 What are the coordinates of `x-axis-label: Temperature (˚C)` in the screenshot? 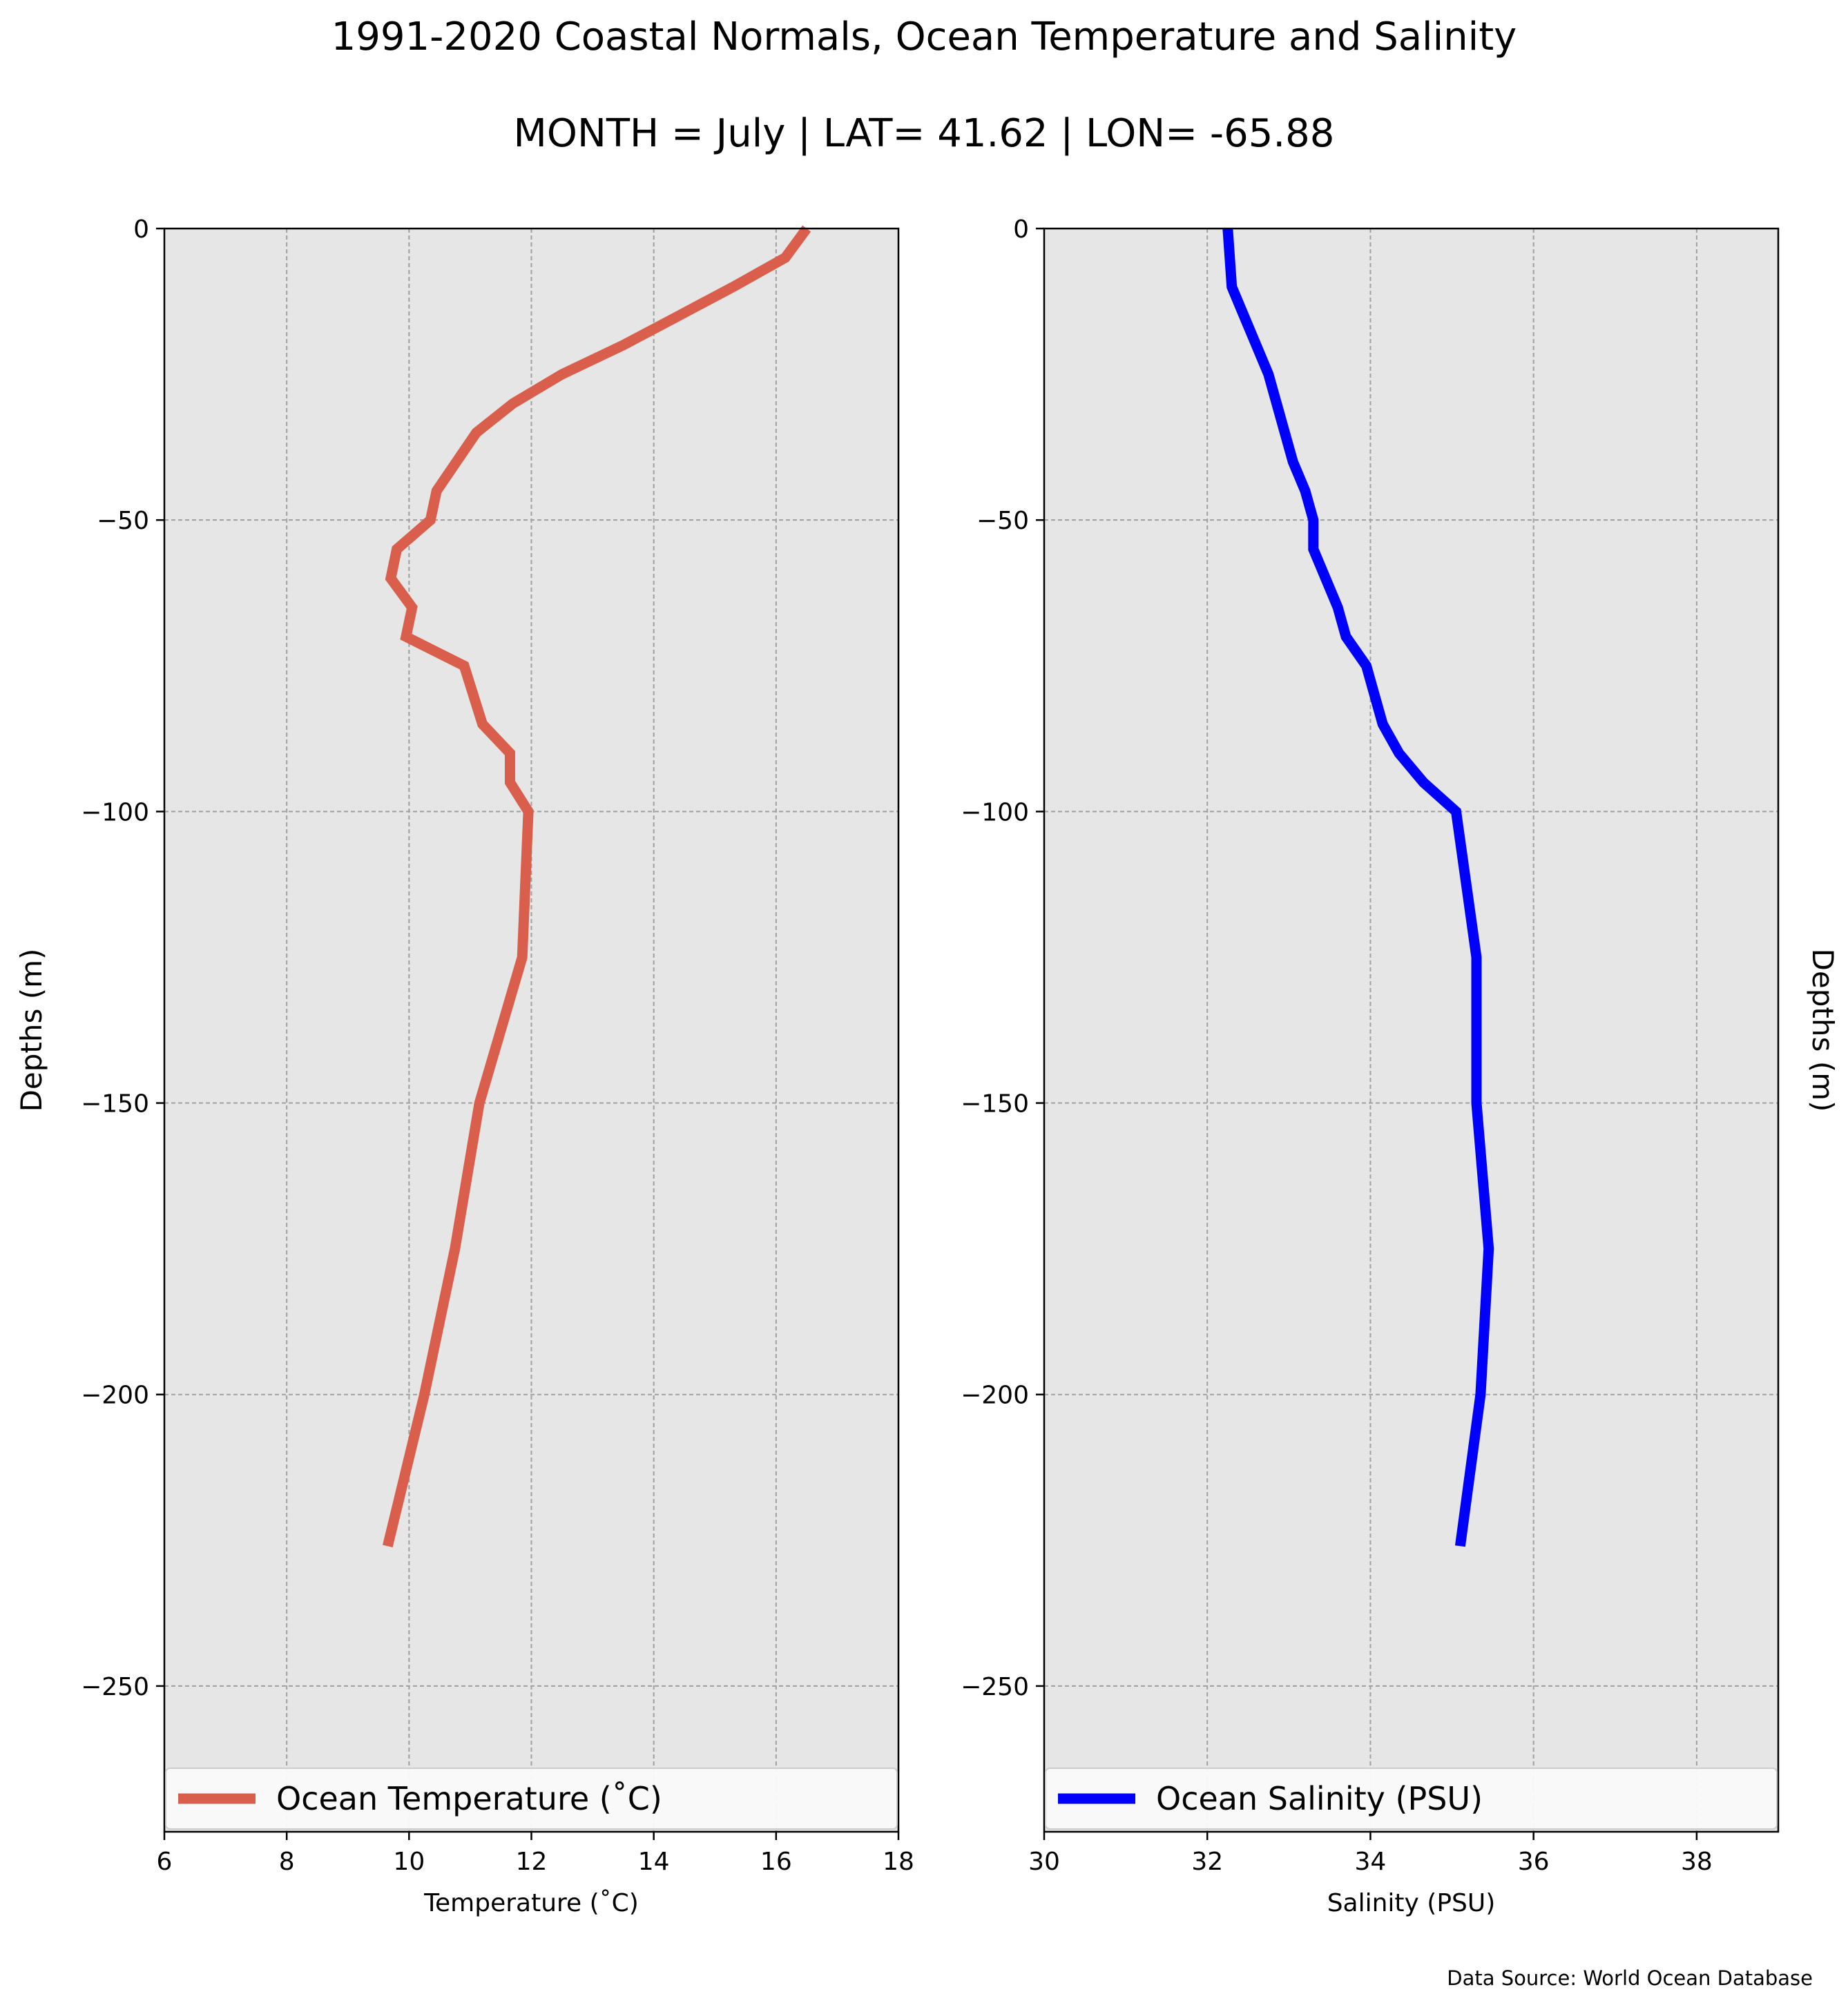 It's located at (531, 1903).